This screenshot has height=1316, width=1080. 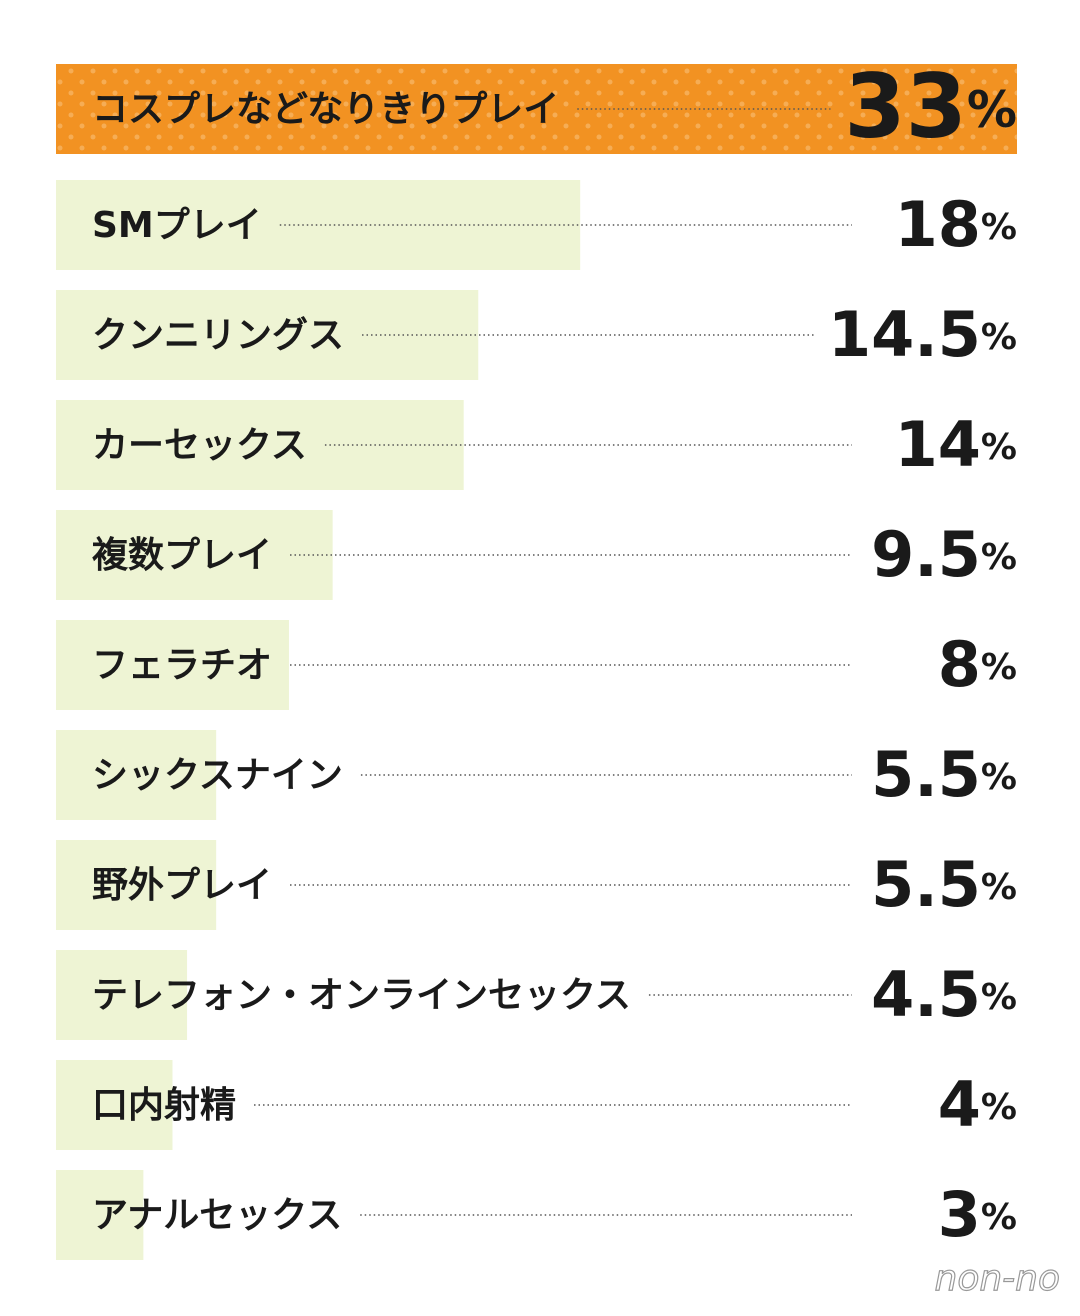 I want to click on category-label: テレフォン・オンラインセックス, so click(x=361, y=995).